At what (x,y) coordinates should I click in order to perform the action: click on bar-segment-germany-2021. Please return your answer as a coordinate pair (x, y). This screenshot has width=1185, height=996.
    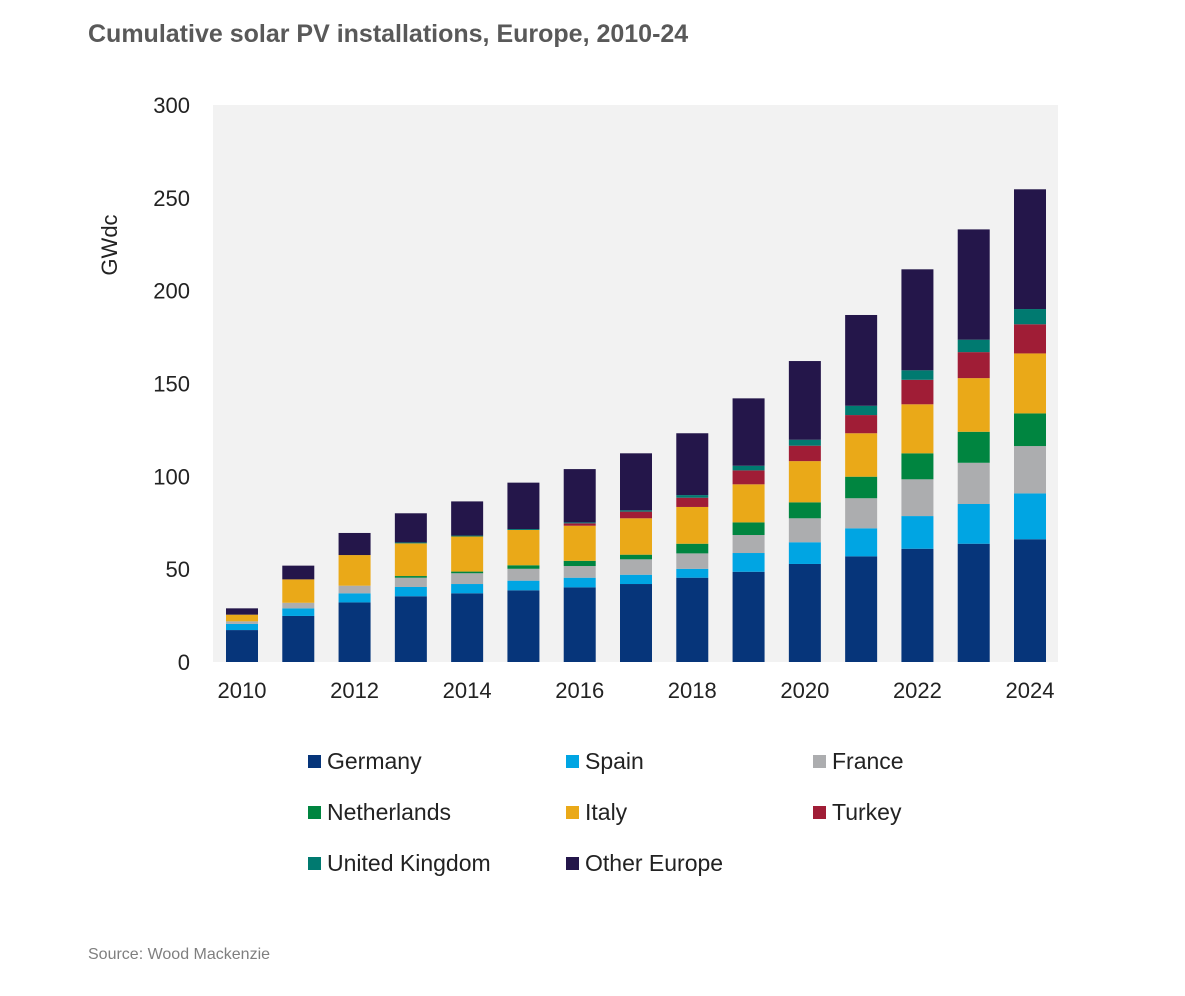
    Looking at the image, I should click on (861, 609).